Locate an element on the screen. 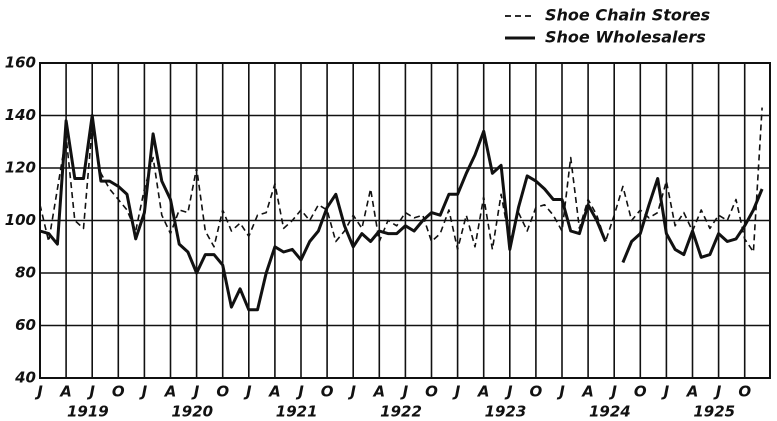 The width and height of the screenshot is (777, 421). legend-label: Shoe Chain Stores is located at coordinates (627, 15).